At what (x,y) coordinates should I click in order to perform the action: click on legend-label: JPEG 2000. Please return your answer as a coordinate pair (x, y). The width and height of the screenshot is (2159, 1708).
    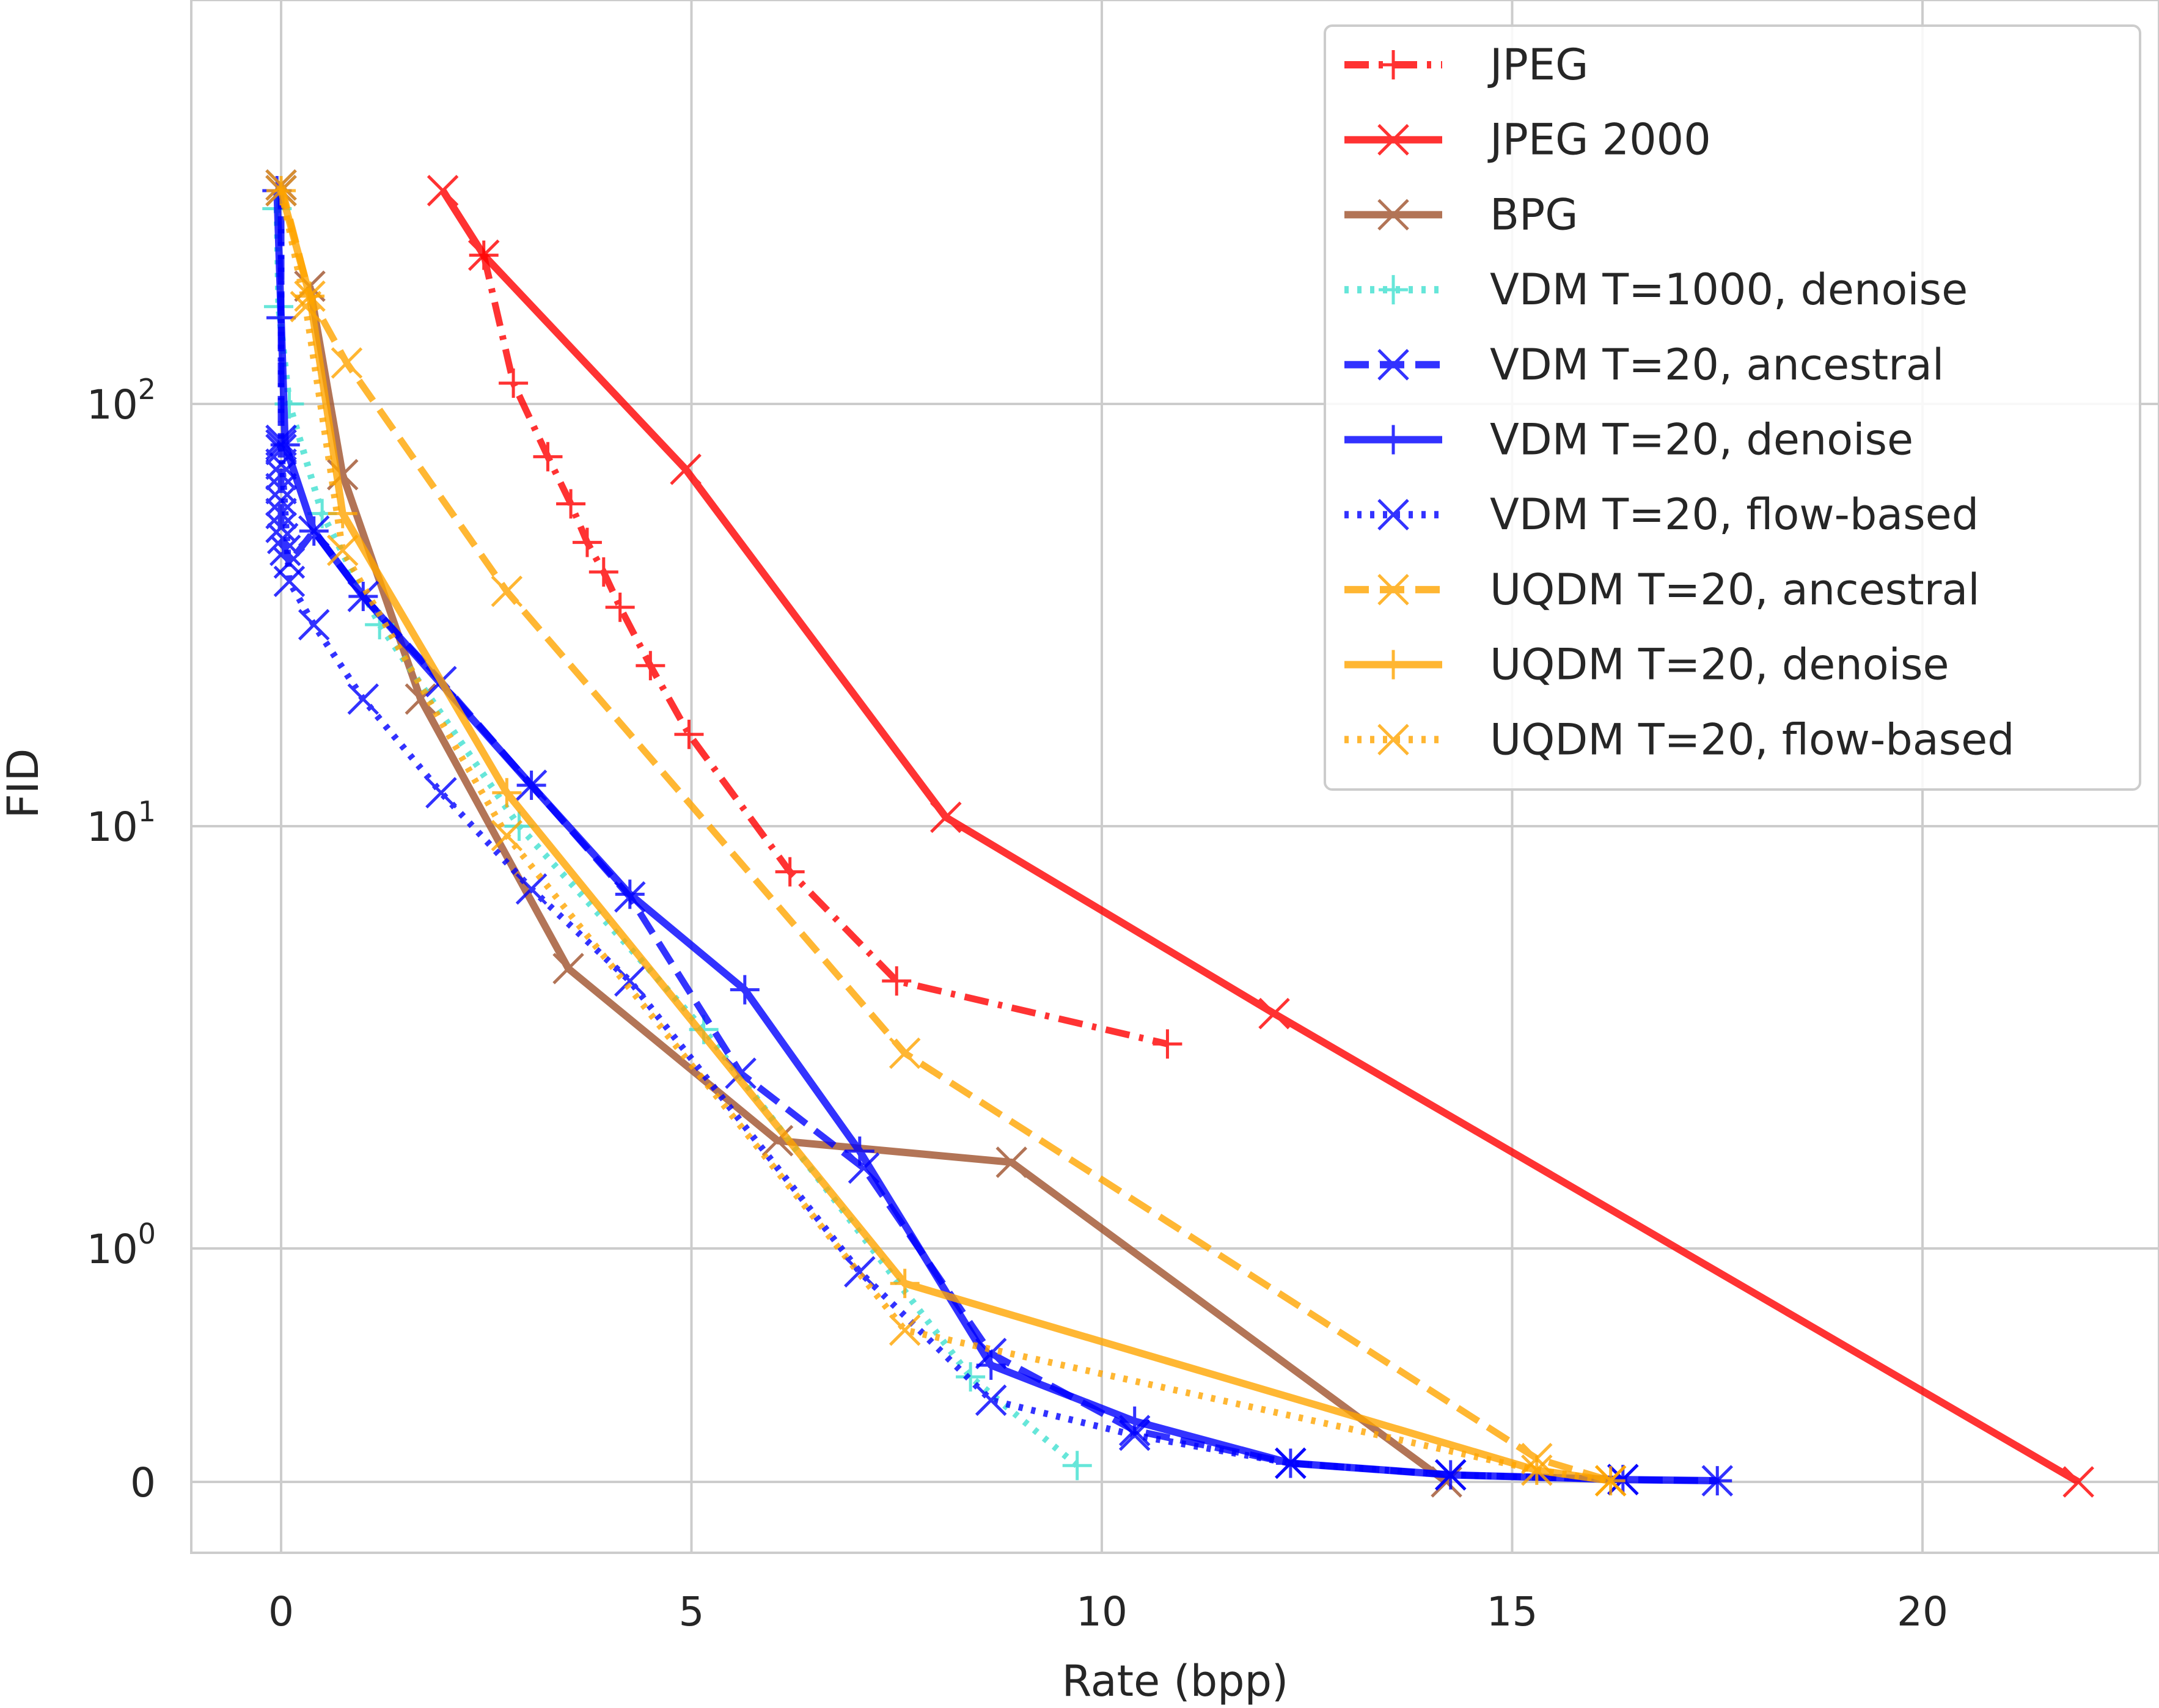
    Looking at the image, I should click on (1599, 140).